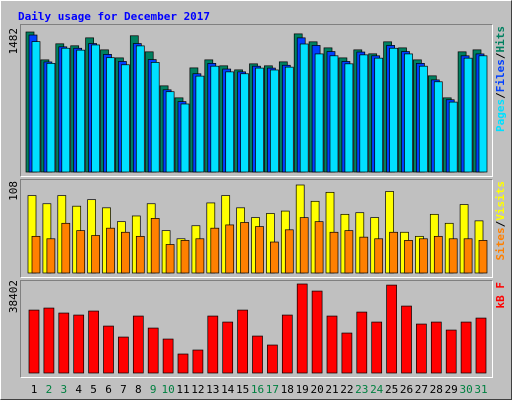  What do you see at coordinates (123, 389) in the screenshot?
I see `x-tick-label: 7` at bounding box center [123, 389].